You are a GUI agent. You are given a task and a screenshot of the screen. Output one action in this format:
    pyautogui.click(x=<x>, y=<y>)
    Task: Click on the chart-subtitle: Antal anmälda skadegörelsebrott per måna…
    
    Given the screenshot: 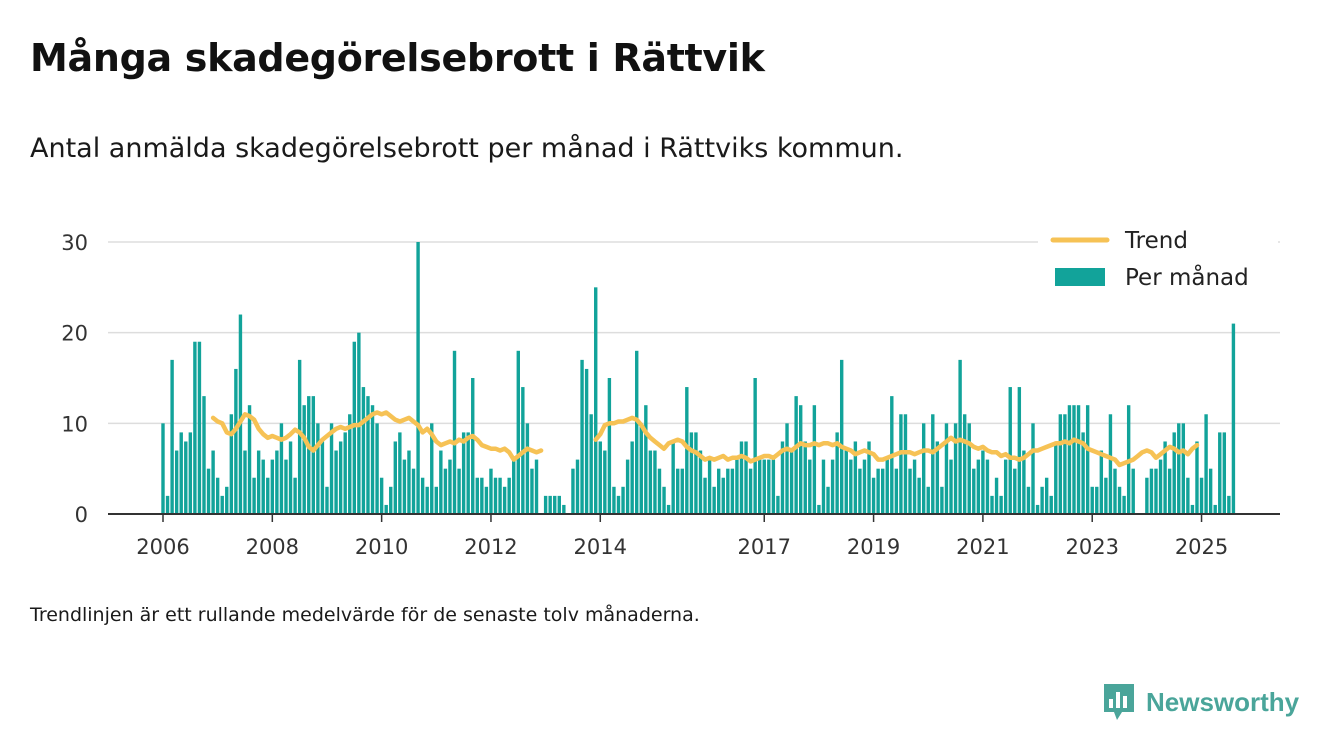 What is the action you would take?
    pyautogui.click(x=467, y=148)
    